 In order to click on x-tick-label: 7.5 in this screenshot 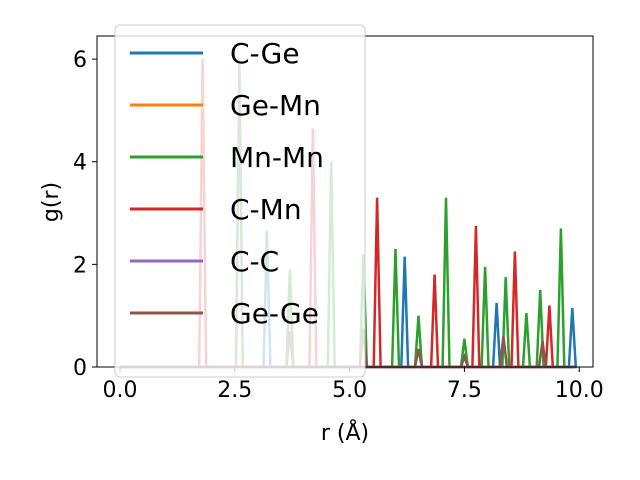, I will do `click(464, 390)`.